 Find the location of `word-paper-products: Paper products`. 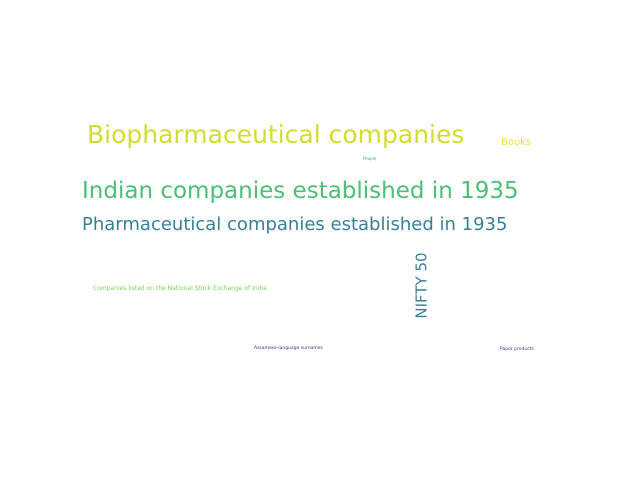

word-paper-products: Paper products is located at coordinates (517, 349).